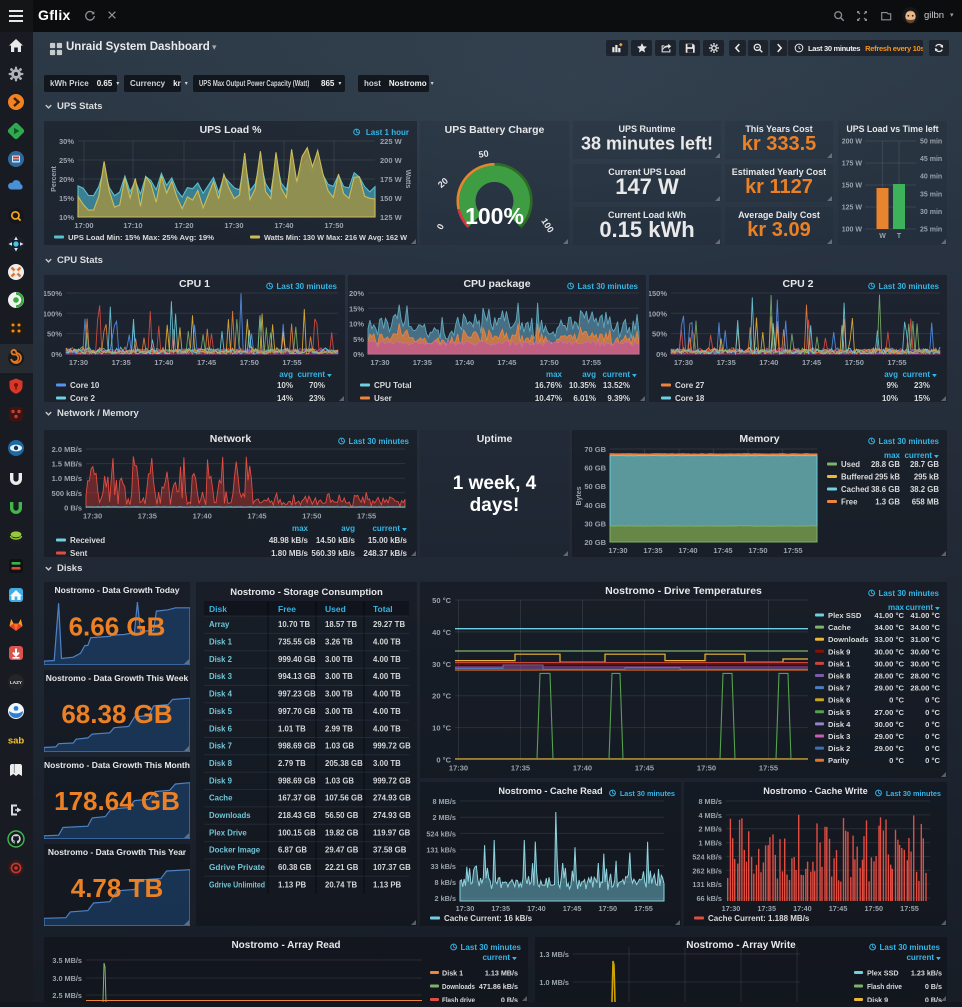  What do you see at coordinates (285, 398) in the screenshot?
I see `svg-text: 14%` at bounding box center [285, 398].